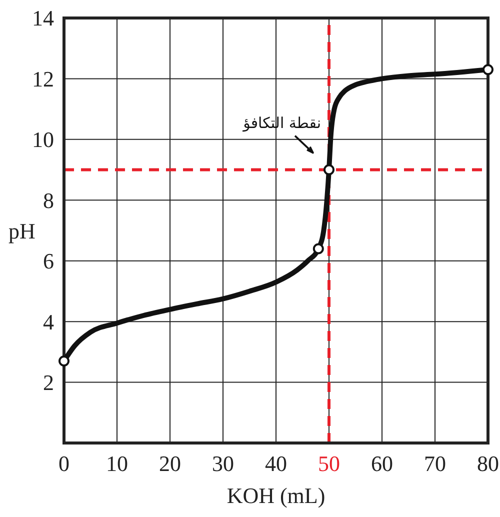 Image resolution: width=500 pixels, height=517 pixels. What do you see at coordinates (22, 231) in the screenshot?
I see `y-axis-title: pH` at bounding box center [22, 231].